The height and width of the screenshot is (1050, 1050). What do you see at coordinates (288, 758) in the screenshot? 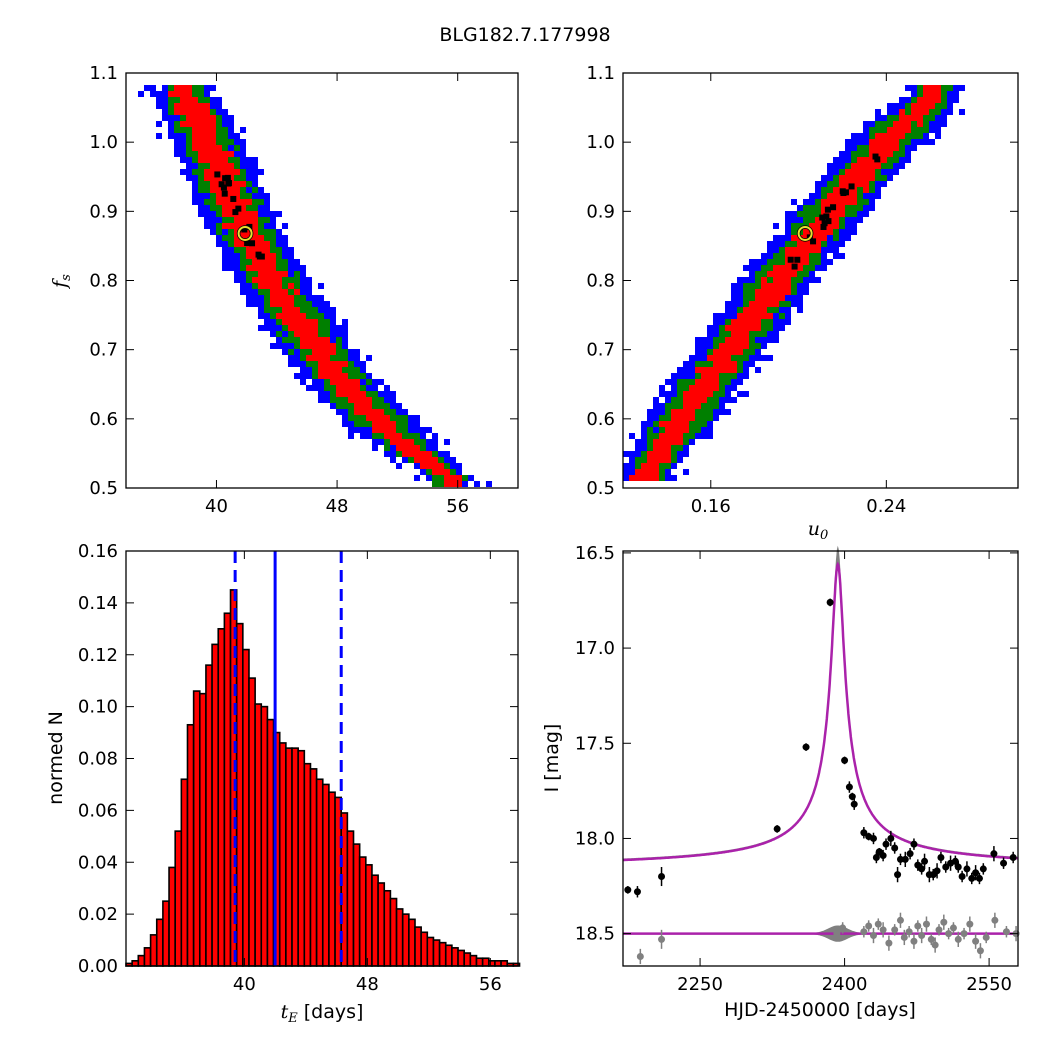
I see `histogram-markers` at bounding box center [288, 758].